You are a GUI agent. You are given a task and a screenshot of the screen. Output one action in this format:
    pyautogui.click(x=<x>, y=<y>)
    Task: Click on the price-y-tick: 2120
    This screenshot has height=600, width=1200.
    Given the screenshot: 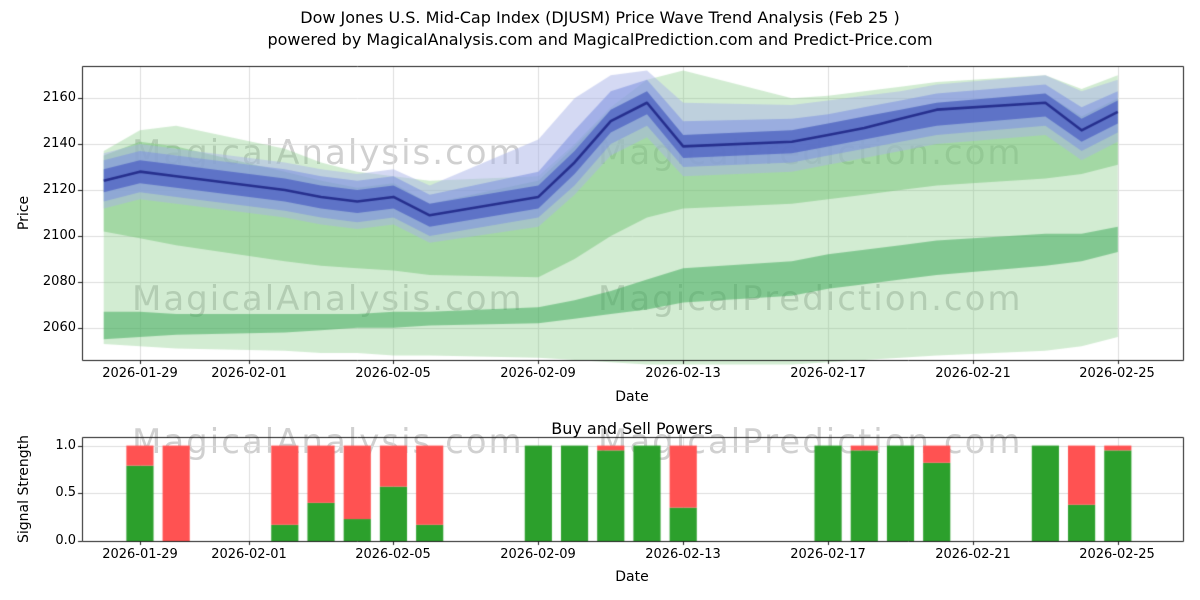 What is the action you would take?
    pyautogui.click(x=59, y=189)
    